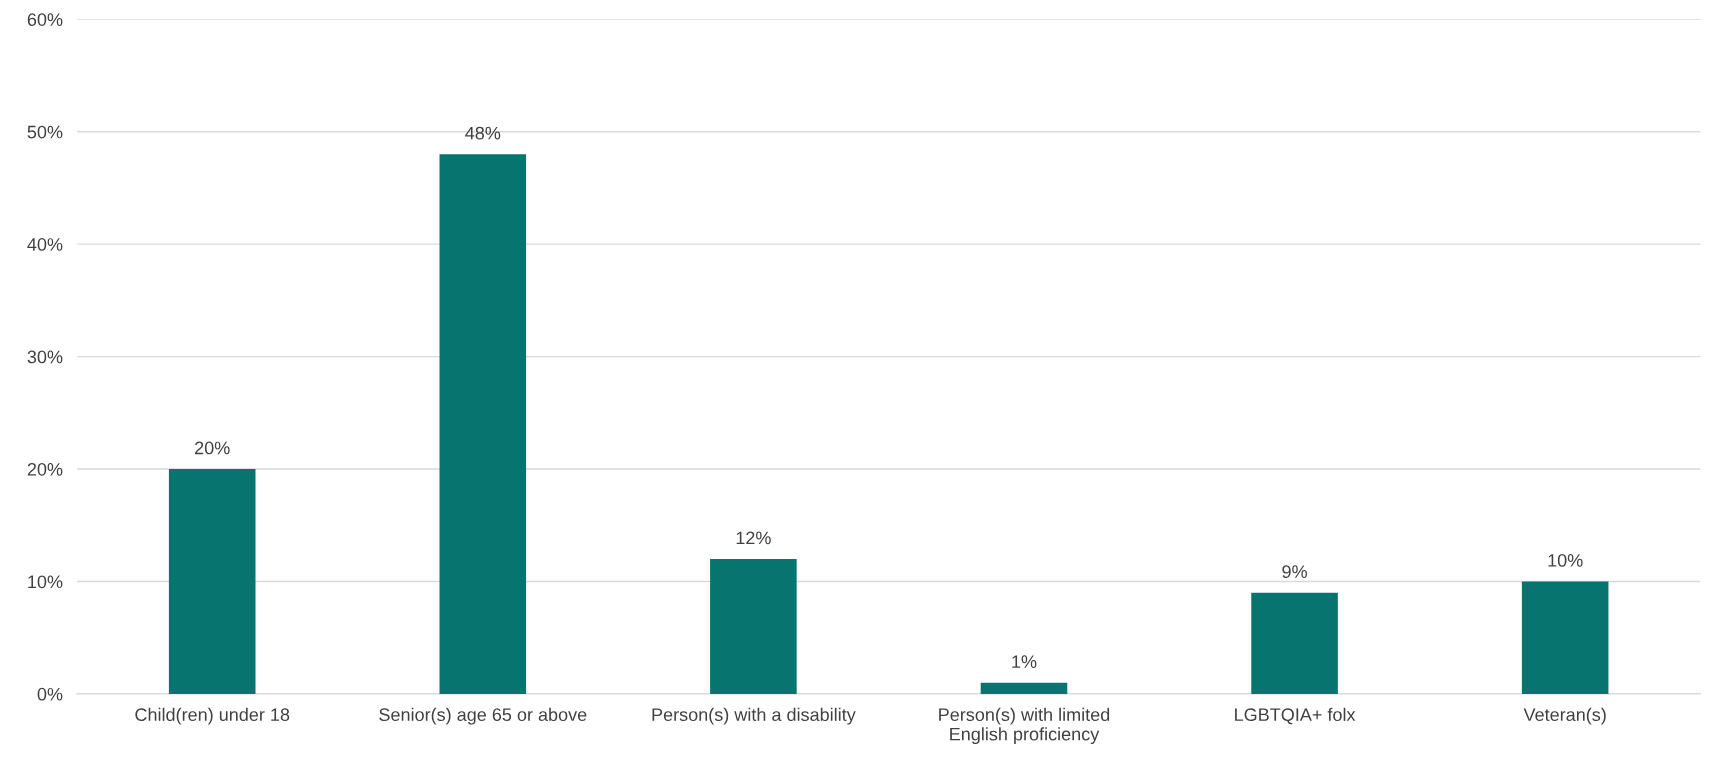  I want to click on x-tick-label: Person(s) with limited English proficiency, so click(1024, 726).